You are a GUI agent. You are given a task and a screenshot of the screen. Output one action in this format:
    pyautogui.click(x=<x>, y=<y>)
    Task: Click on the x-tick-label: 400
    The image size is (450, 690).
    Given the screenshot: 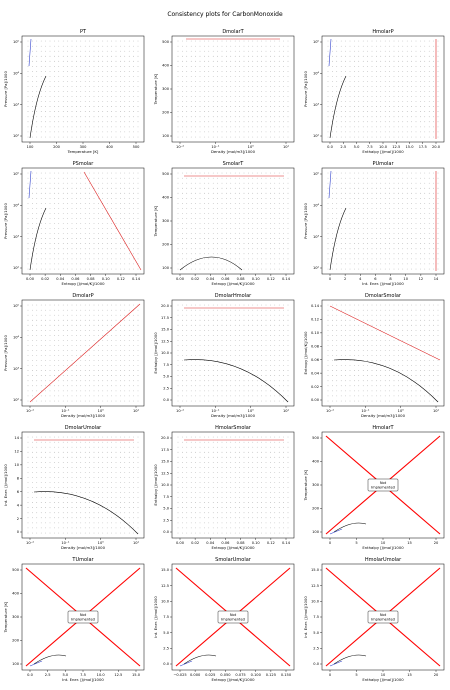 What is the action you would take?
    pyautogui.click(x=110, y=147)
    